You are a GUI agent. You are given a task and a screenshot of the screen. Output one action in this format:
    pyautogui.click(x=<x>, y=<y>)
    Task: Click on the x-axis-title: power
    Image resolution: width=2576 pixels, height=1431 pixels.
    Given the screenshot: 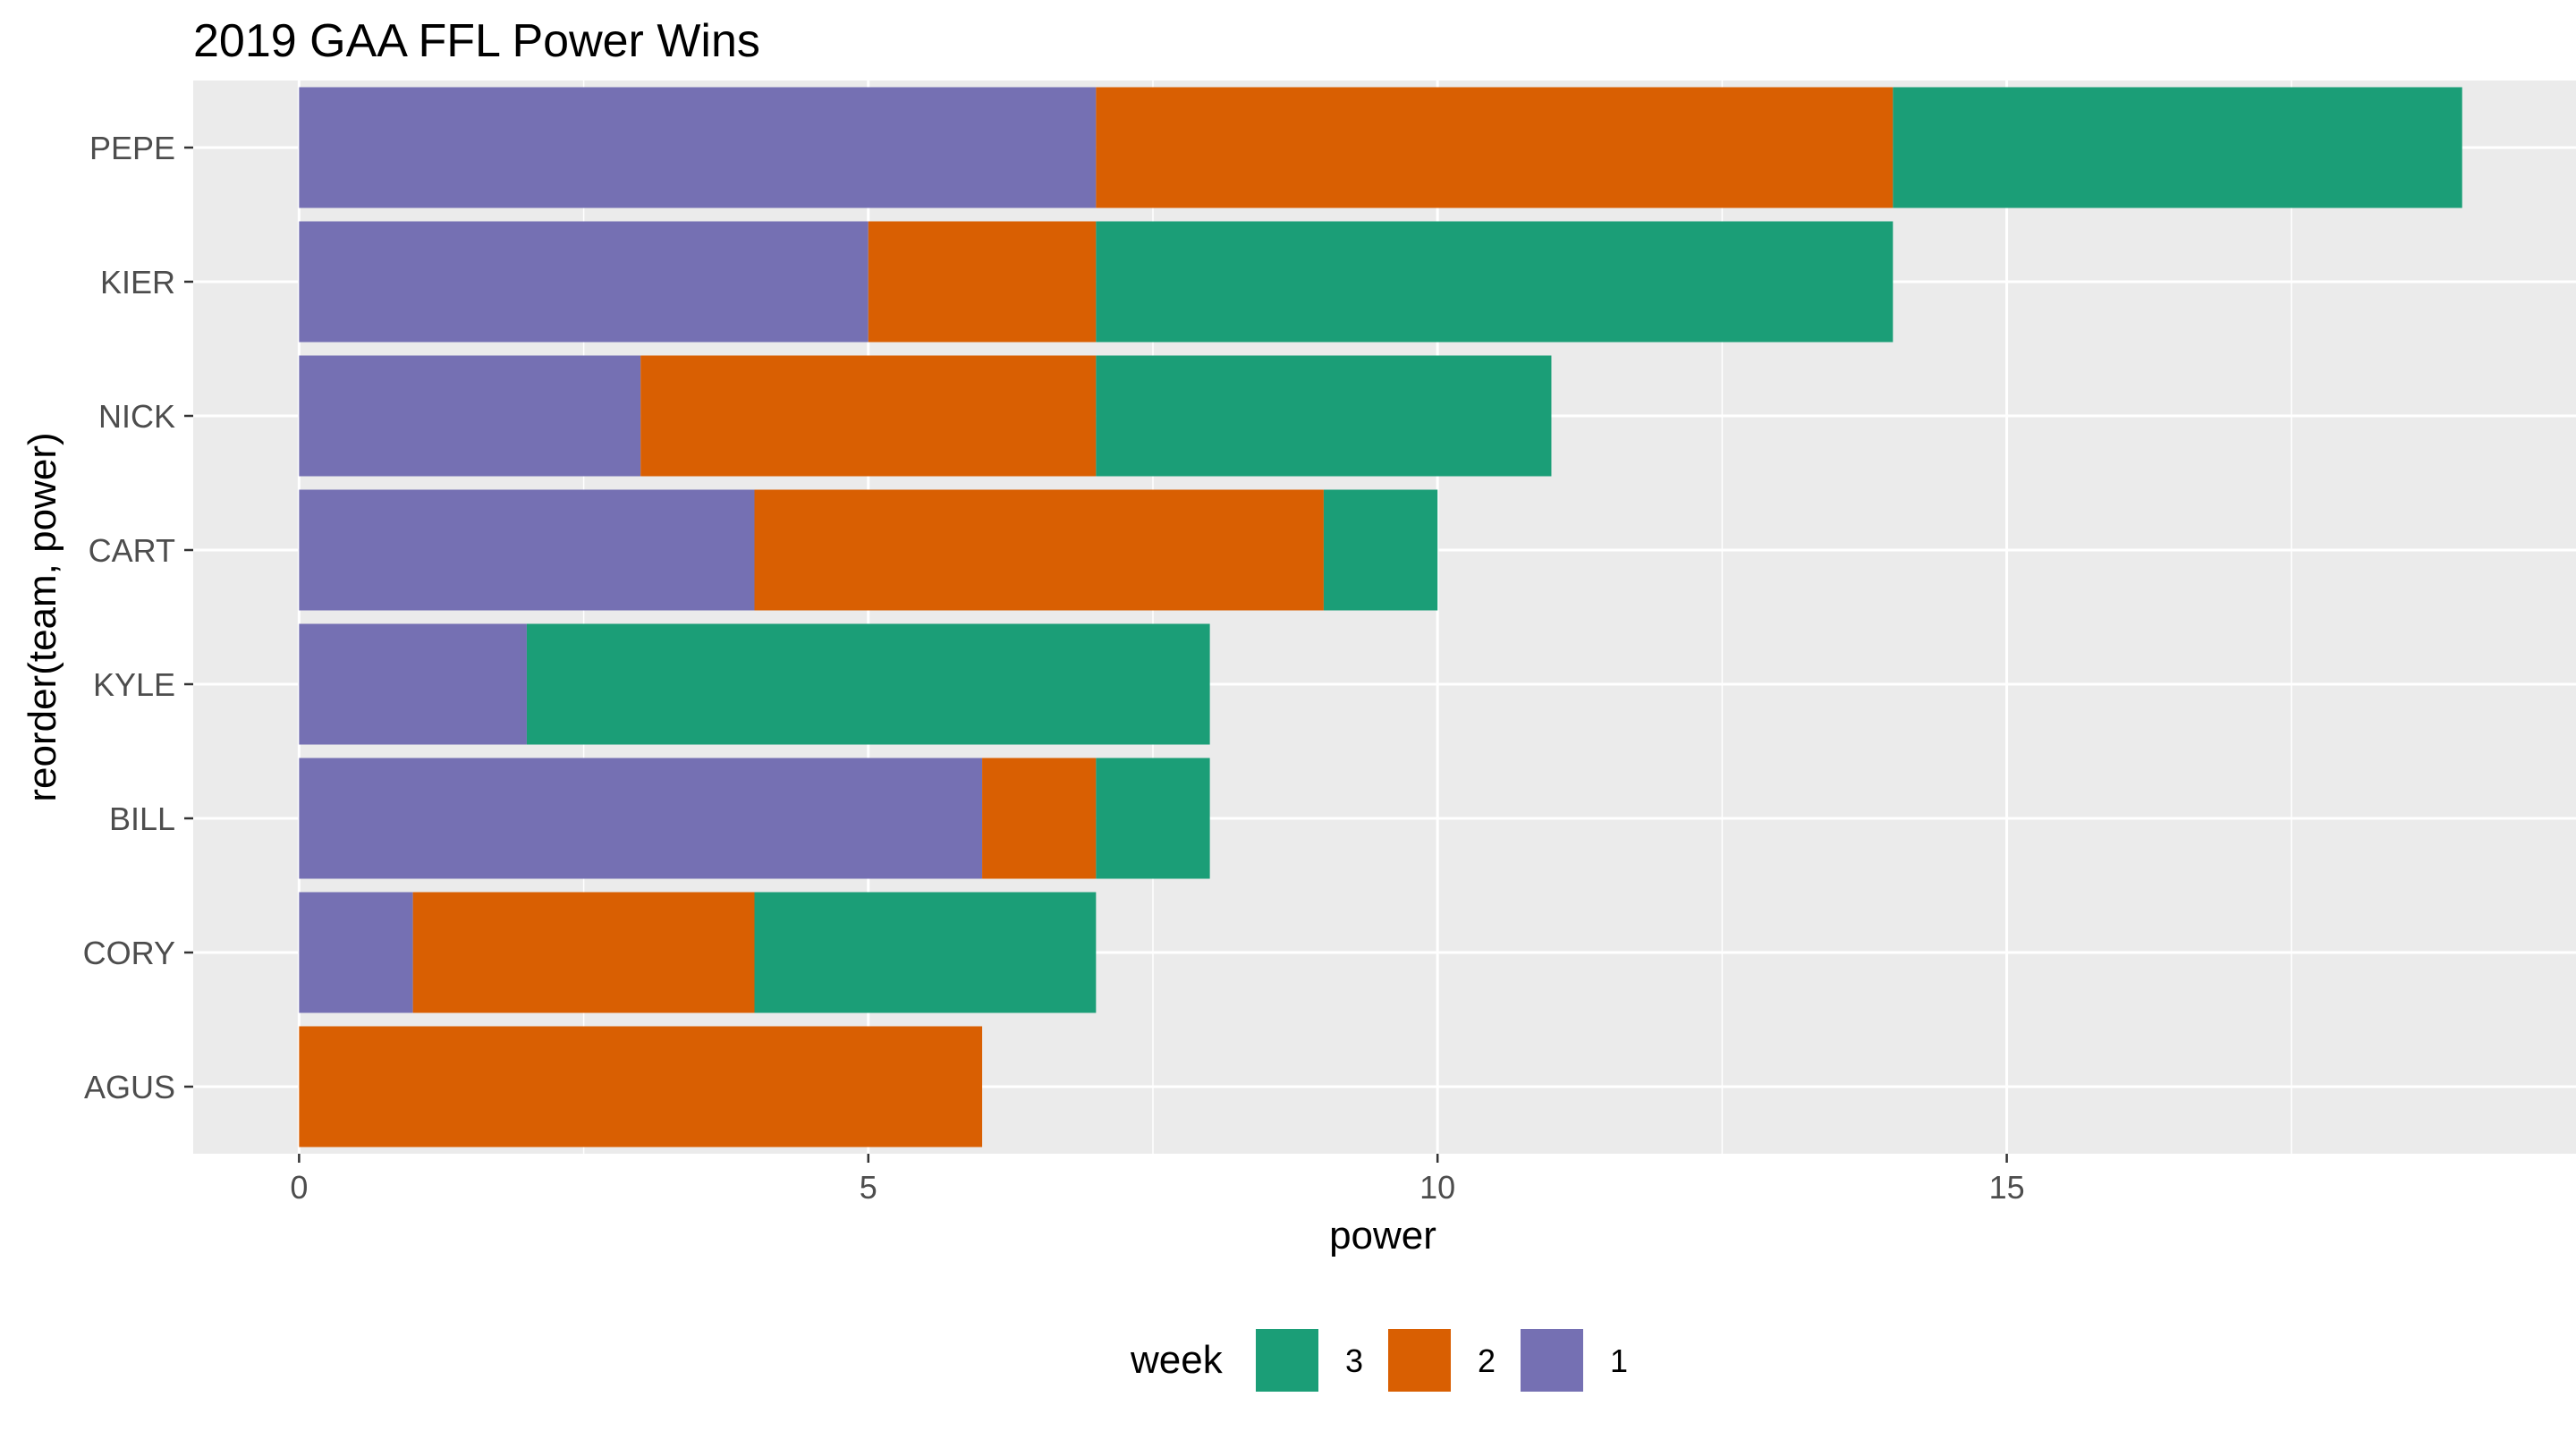 What is the action you would take?
    pyautogui.click(x=1382, y=1236)
    